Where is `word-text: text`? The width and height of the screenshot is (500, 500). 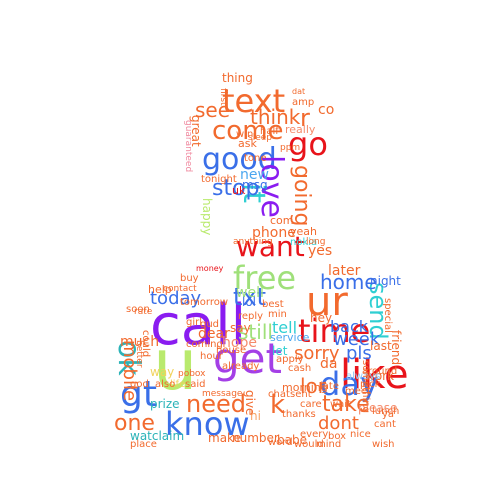
word-text: text is located at coordinates (254, 101).